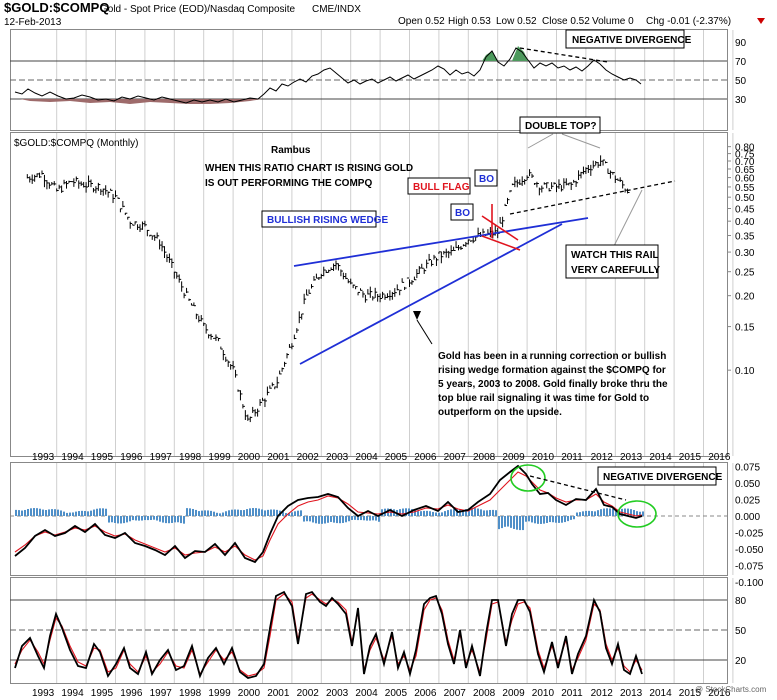 The image size is (777, 700). What do you see at coordinates (141, 101) in the screenshot?
I see `top-osc-oversold-fill` at bounding box center [141, 101].